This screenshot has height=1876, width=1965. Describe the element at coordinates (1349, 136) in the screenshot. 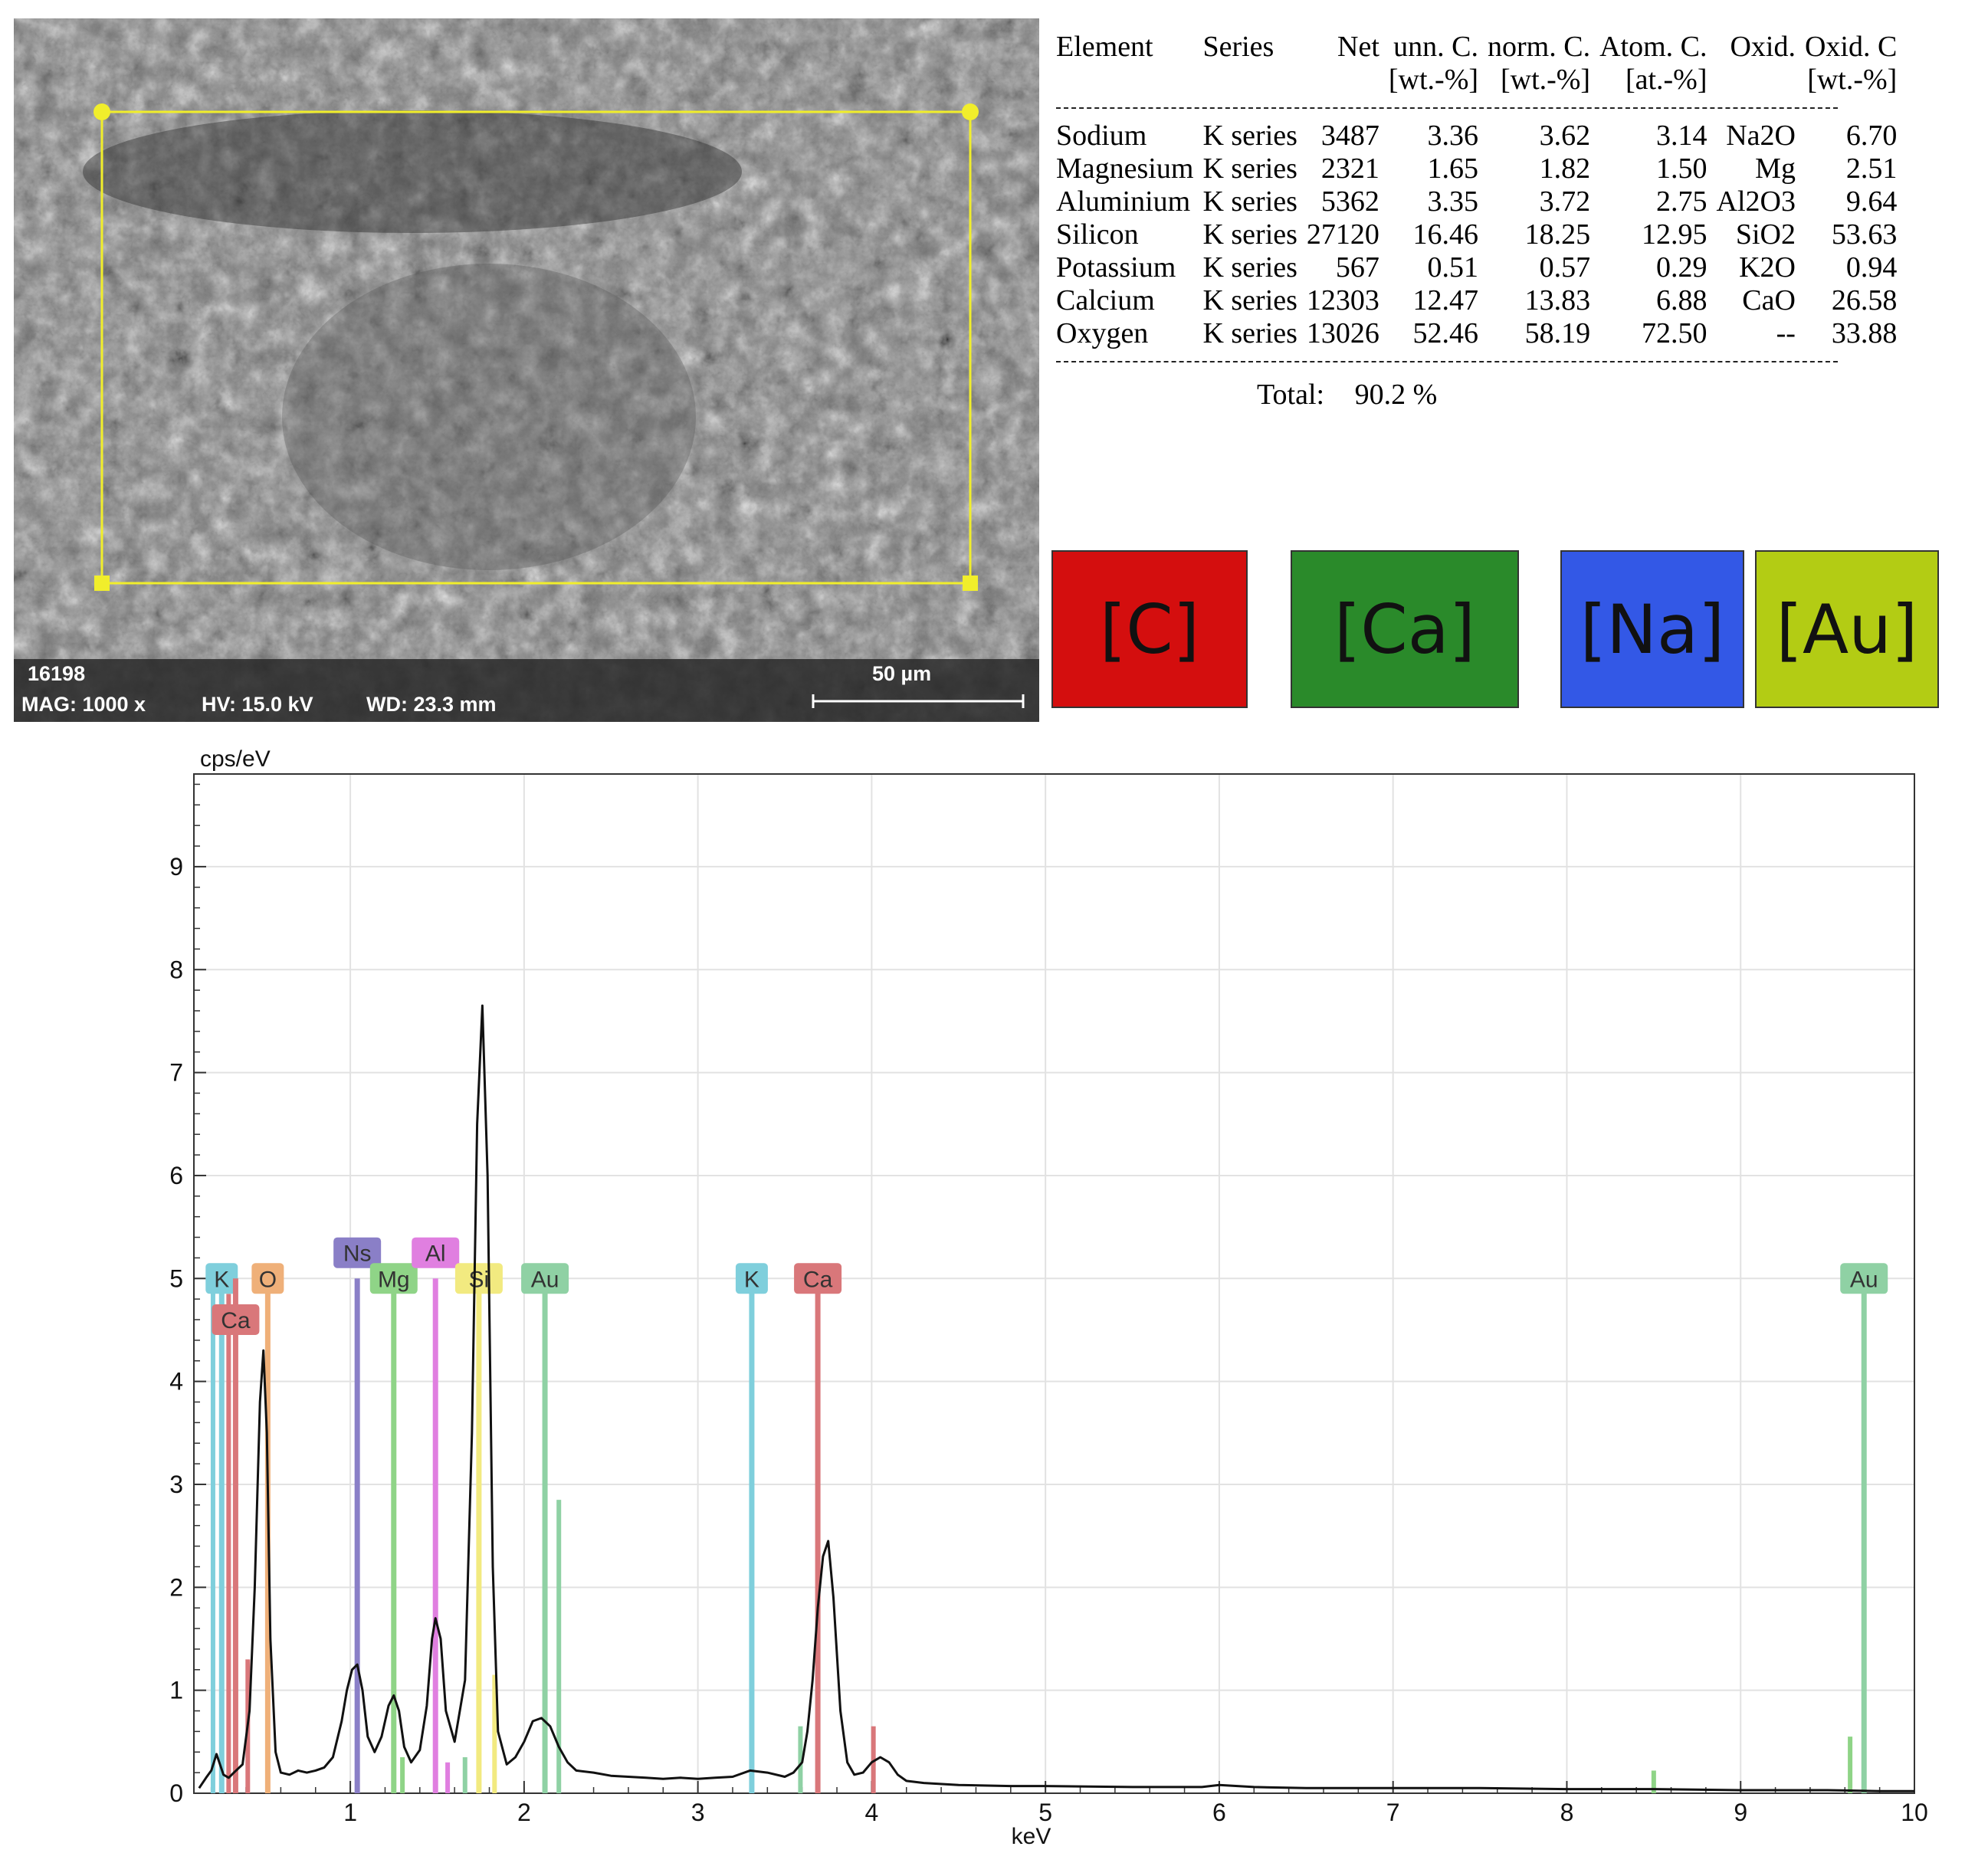

I see `table-cell: 3487` at that location.